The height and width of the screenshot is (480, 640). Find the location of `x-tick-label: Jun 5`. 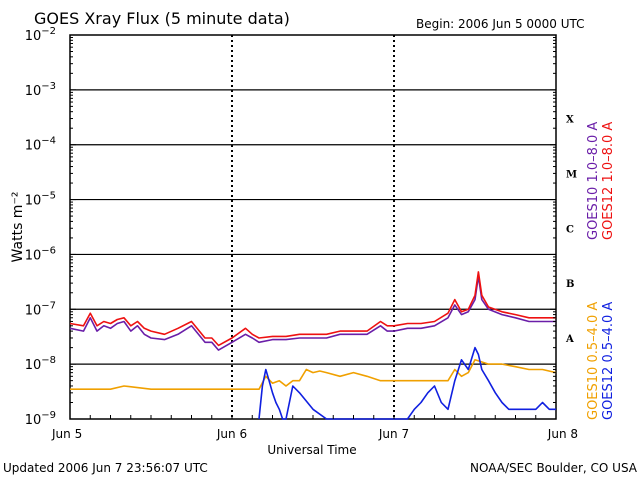

x-tick-label: Jun 5 is located at coordinates (66, 434).